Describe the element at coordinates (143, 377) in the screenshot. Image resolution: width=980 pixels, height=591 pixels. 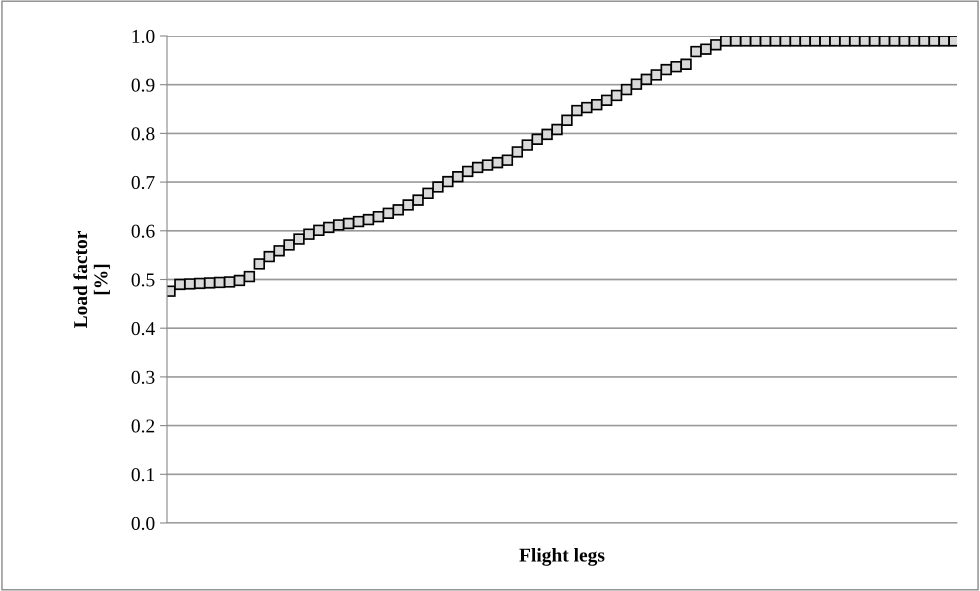
I see `y-tick-label: 0.3` at that location.